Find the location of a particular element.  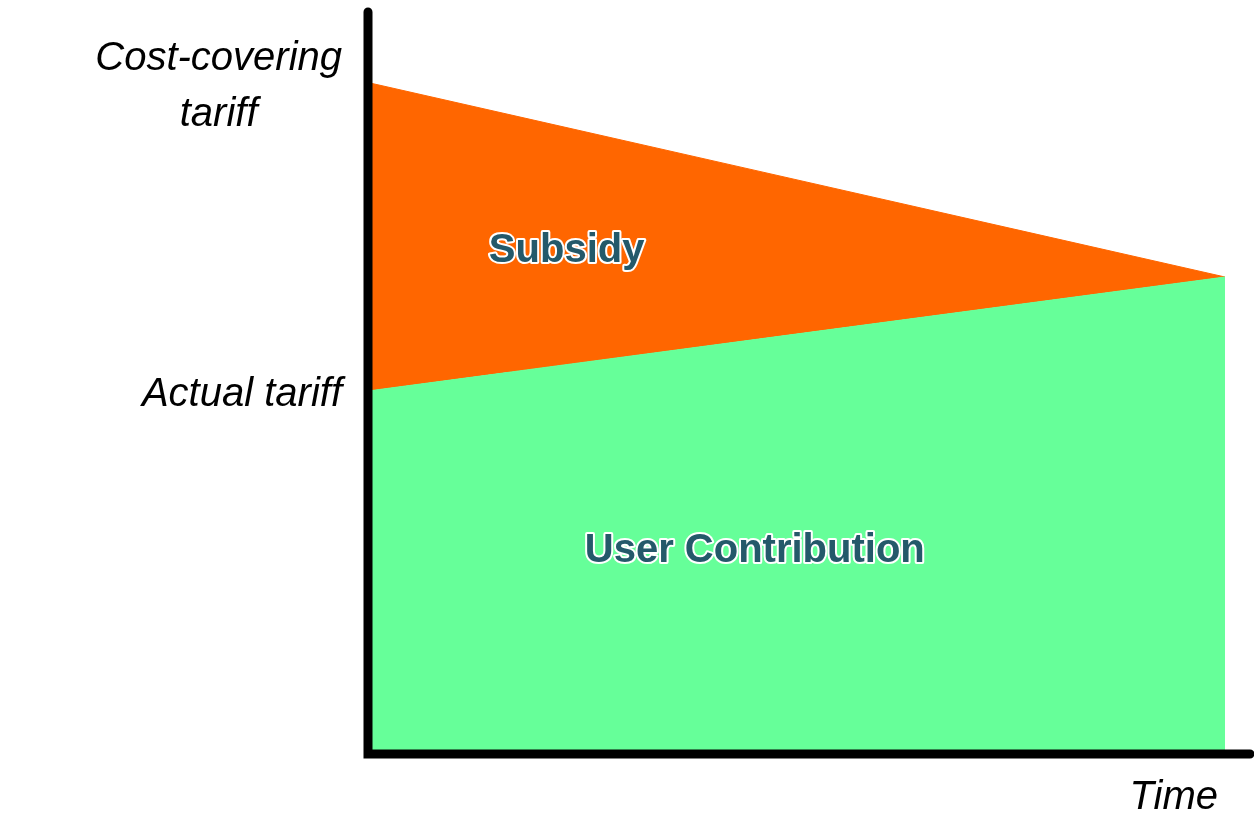

series-label: Subsidy is located at coordinates (567, 248).